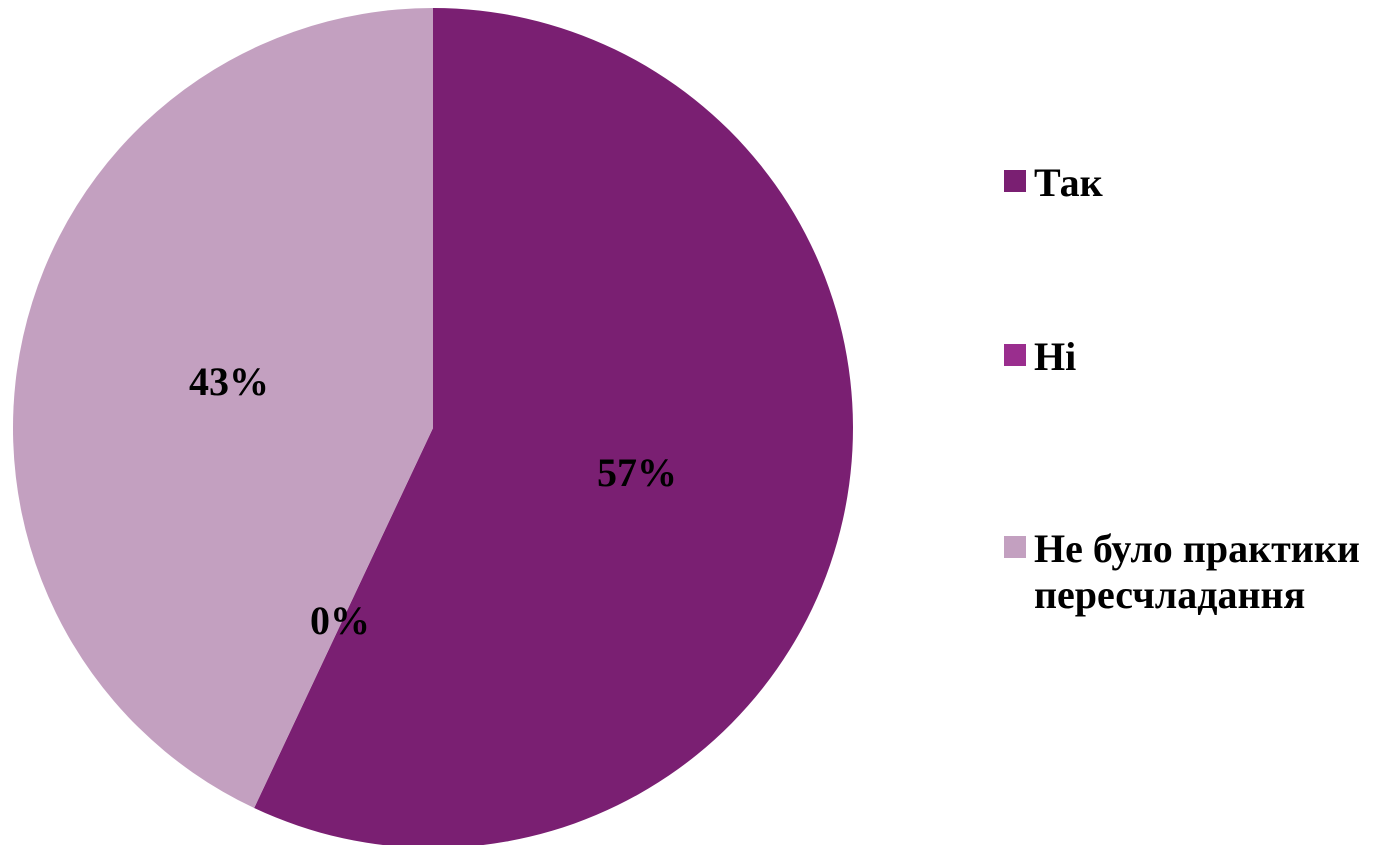 The image size is (1389, 845). What do you see at coordinates (229, 381) in the screenshot?
I see `data-label-no-practice: 43%` at bounding box center [229, 381].